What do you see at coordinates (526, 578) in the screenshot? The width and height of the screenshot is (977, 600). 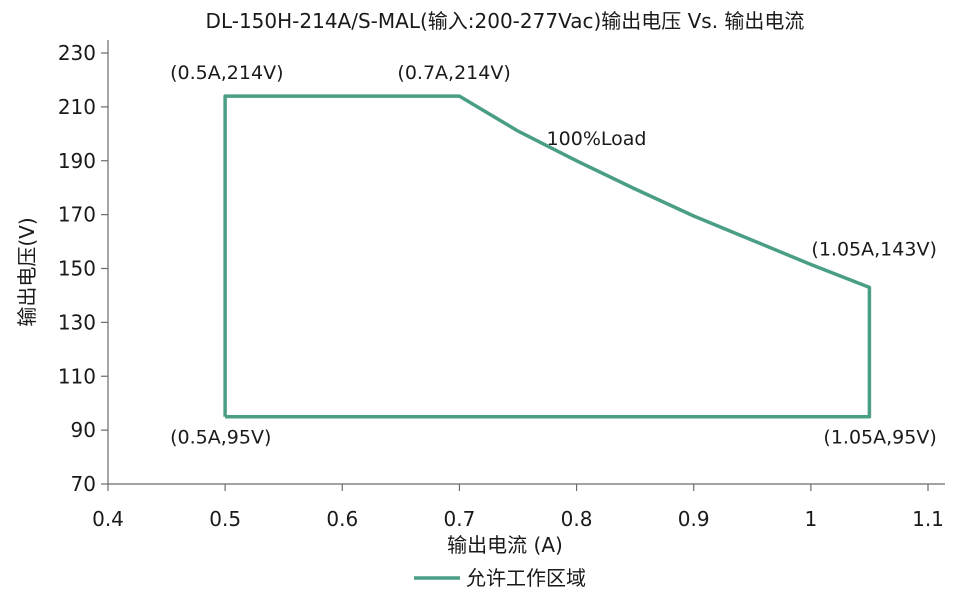 I see `legend-label: 允许工作区域` at bounding box center [526, 578].